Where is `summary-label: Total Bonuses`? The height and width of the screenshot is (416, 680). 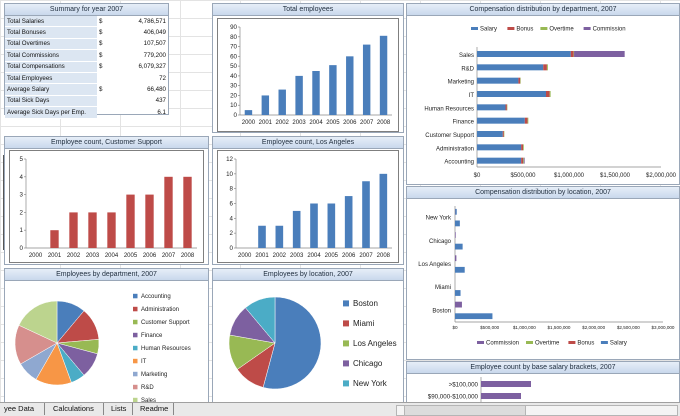
summary-label: Total Bonuses is located at coordinates (51, 32).